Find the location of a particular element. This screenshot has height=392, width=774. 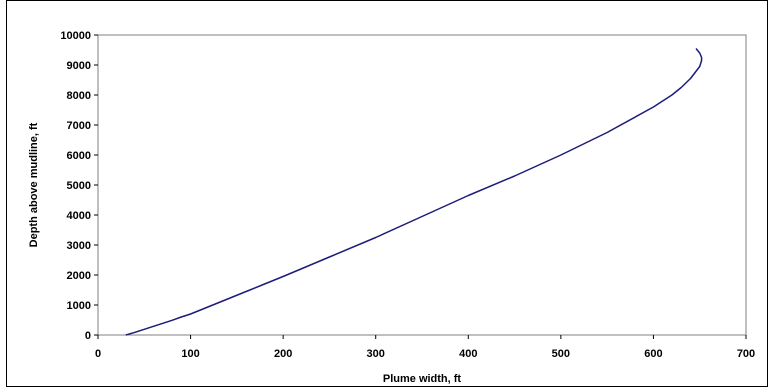

y-tick-label: 4000 is located at coordinates (79, 216).